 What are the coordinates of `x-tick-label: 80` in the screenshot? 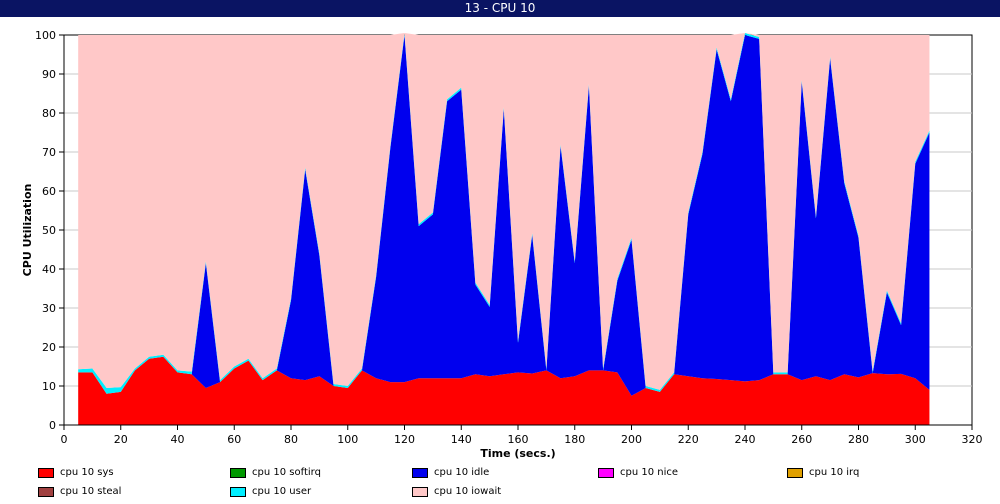 It's located at (291, 439).